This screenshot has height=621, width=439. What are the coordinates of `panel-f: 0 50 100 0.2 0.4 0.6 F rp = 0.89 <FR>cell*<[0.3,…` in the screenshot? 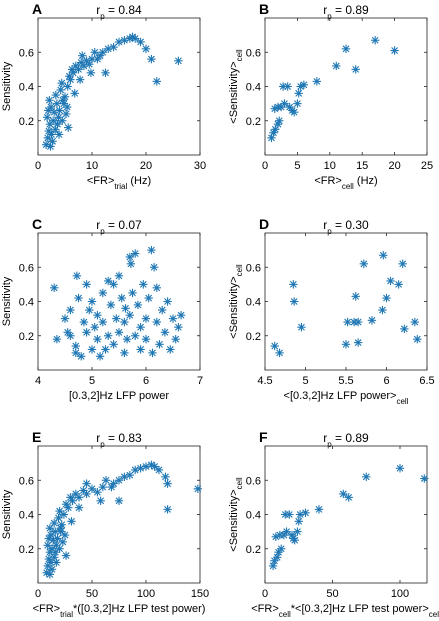 It's located at (333, 524).